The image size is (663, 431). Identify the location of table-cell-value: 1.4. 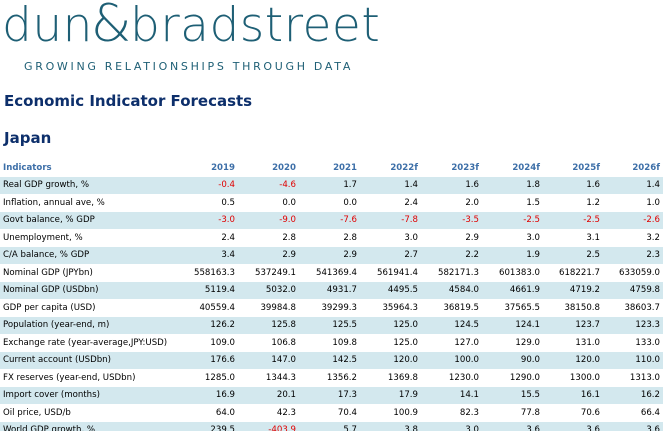
(633, 185).